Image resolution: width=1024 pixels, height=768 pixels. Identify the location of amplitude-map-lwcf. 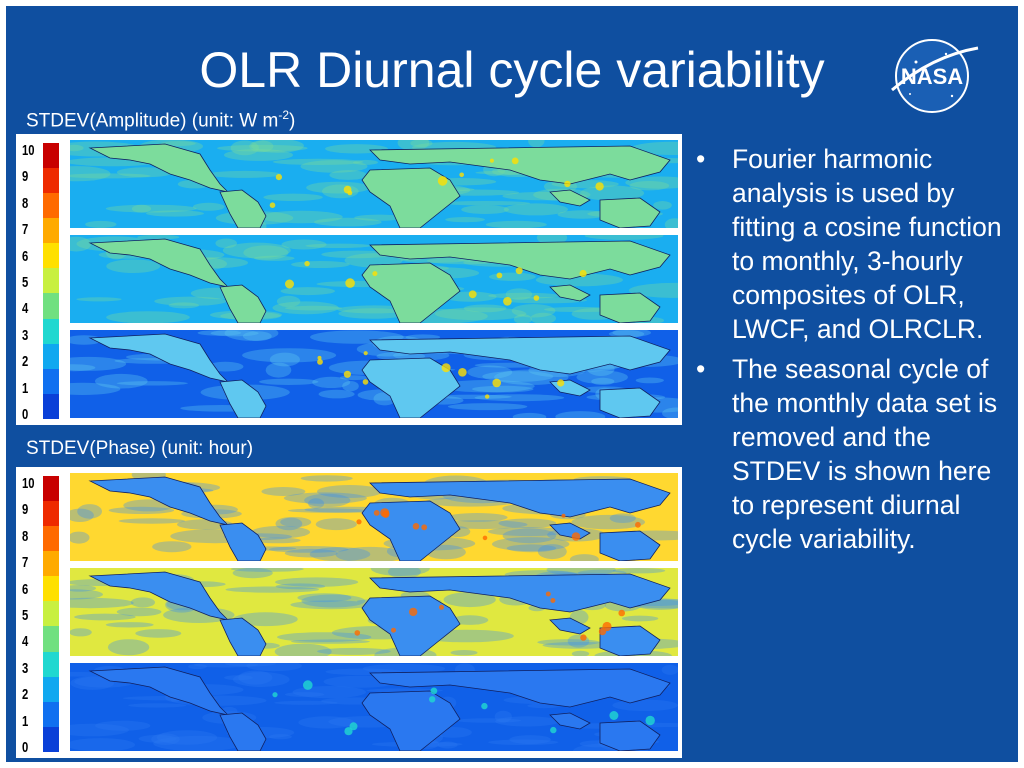
(374, 279).